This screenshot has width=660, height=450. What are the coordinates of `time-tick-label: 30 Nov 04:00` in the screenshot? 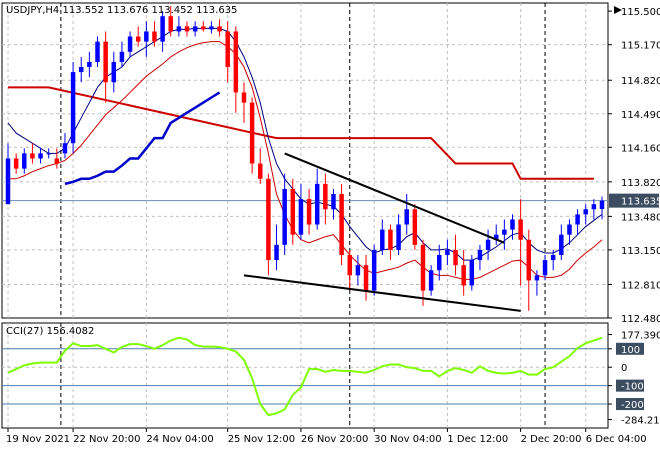 It's located at (407, 439).